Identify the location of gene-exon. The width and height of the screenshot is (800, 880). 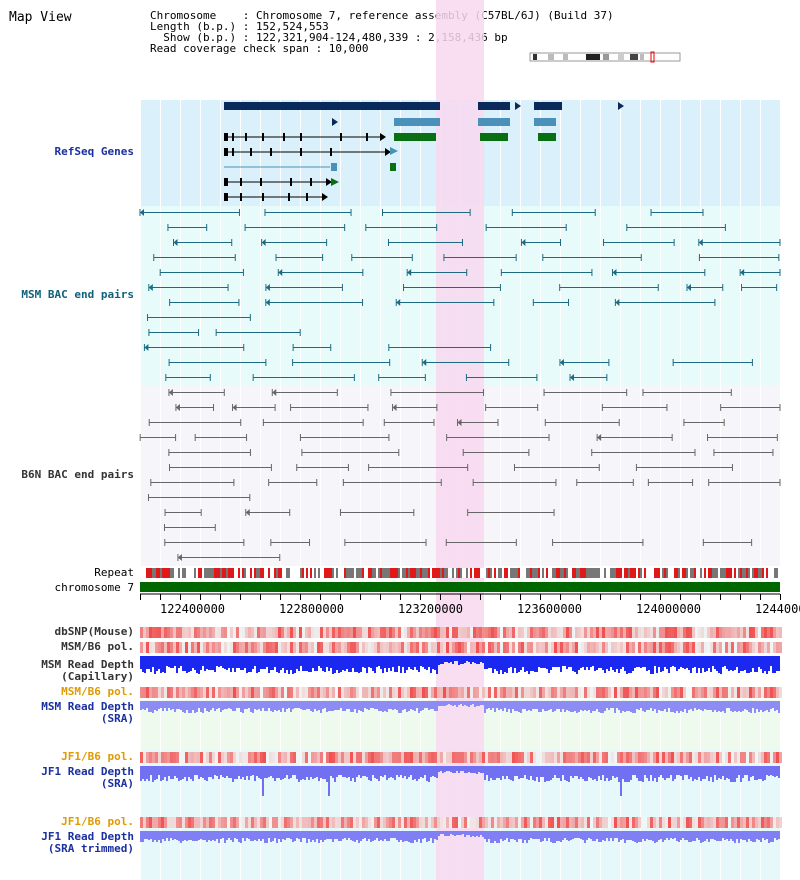
(263, 137).